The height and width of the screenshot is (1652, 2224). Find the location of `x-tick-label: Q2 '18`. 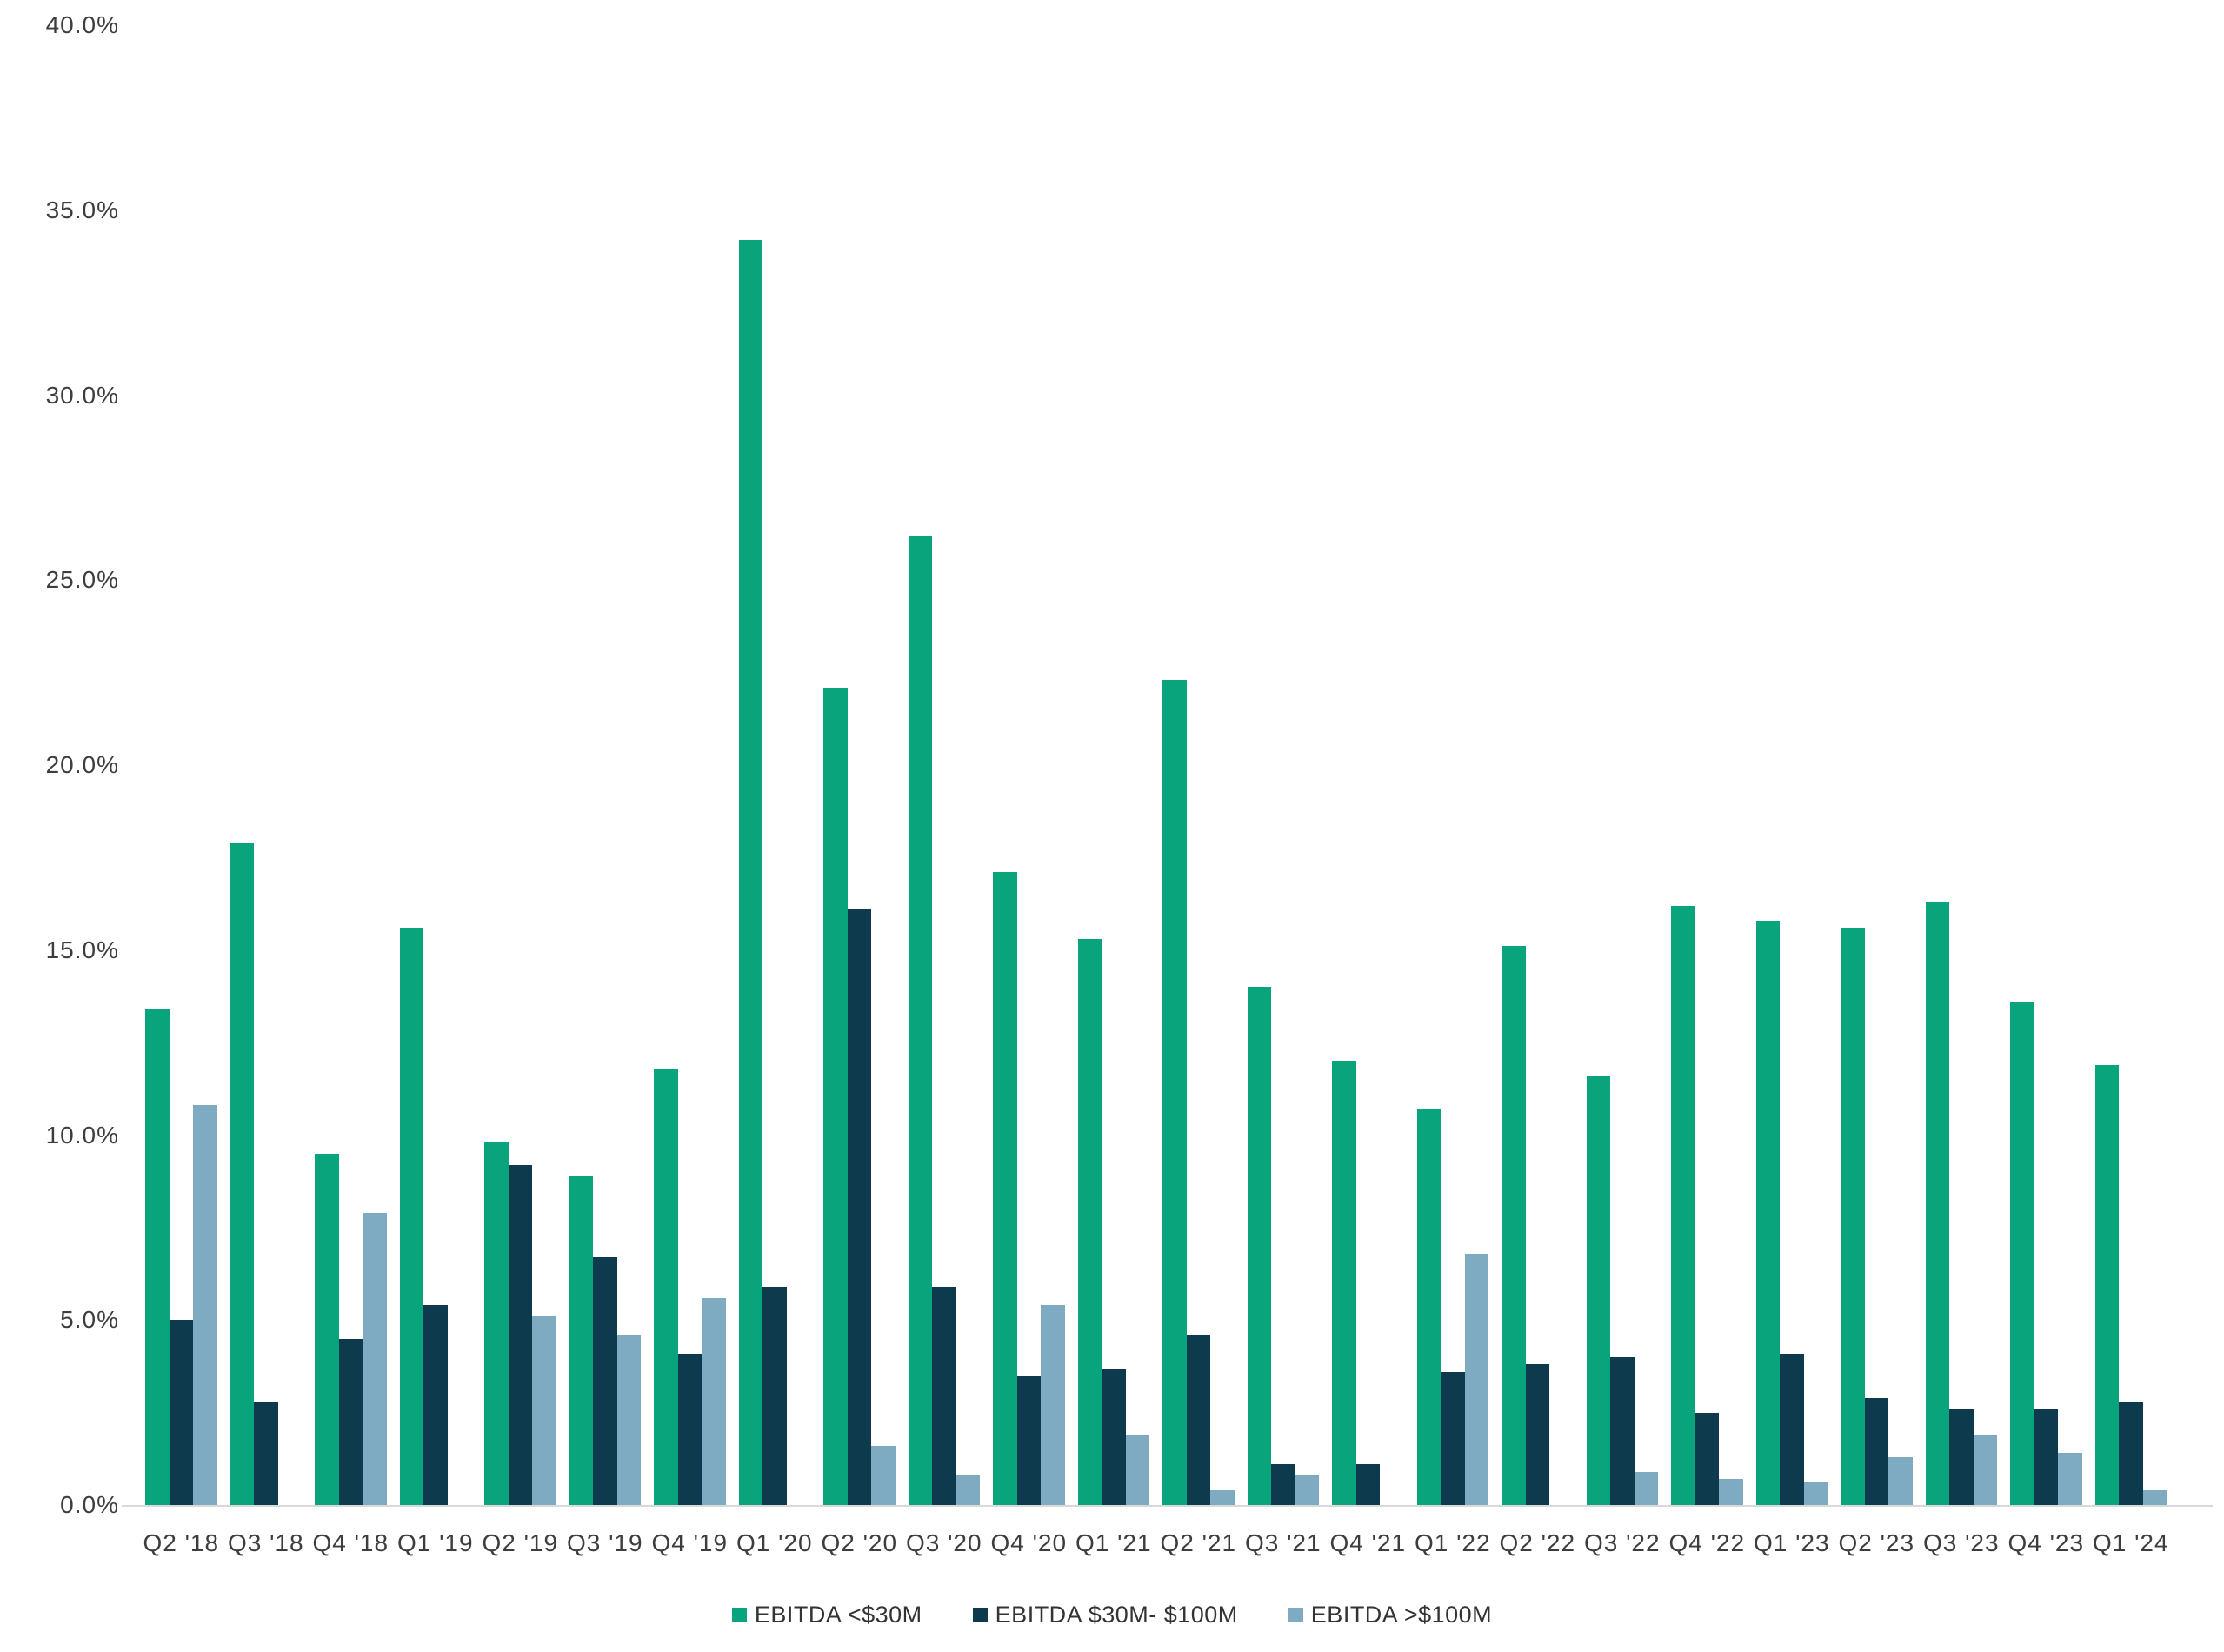

x-tick-label: Q2 '18 is located at coordinates (182, 1542).